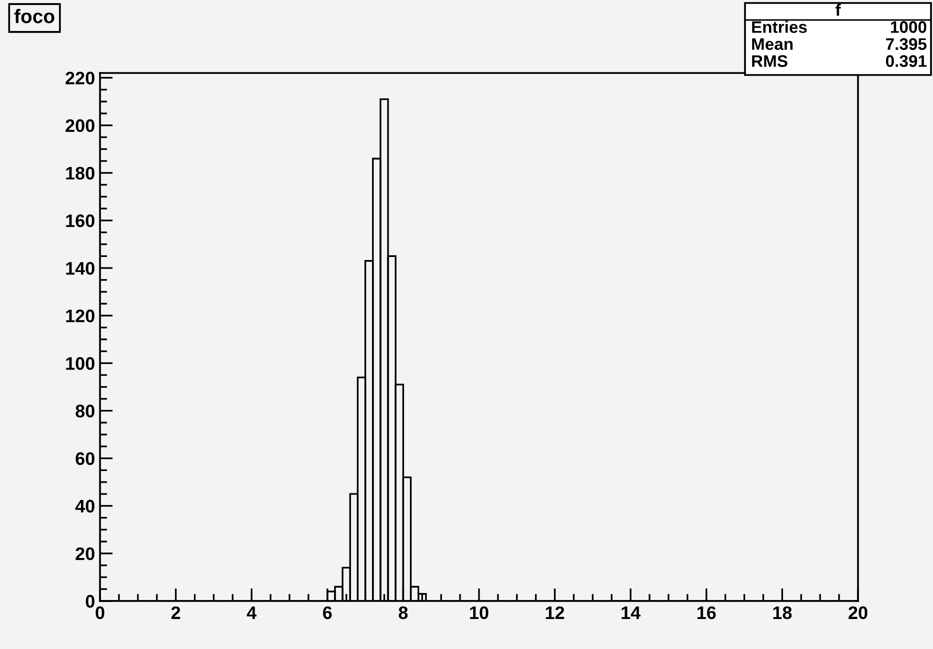  What do you see at coordinates (838, 10) in the screenshot?
I see `text: f` at bounding box center [838, 10].